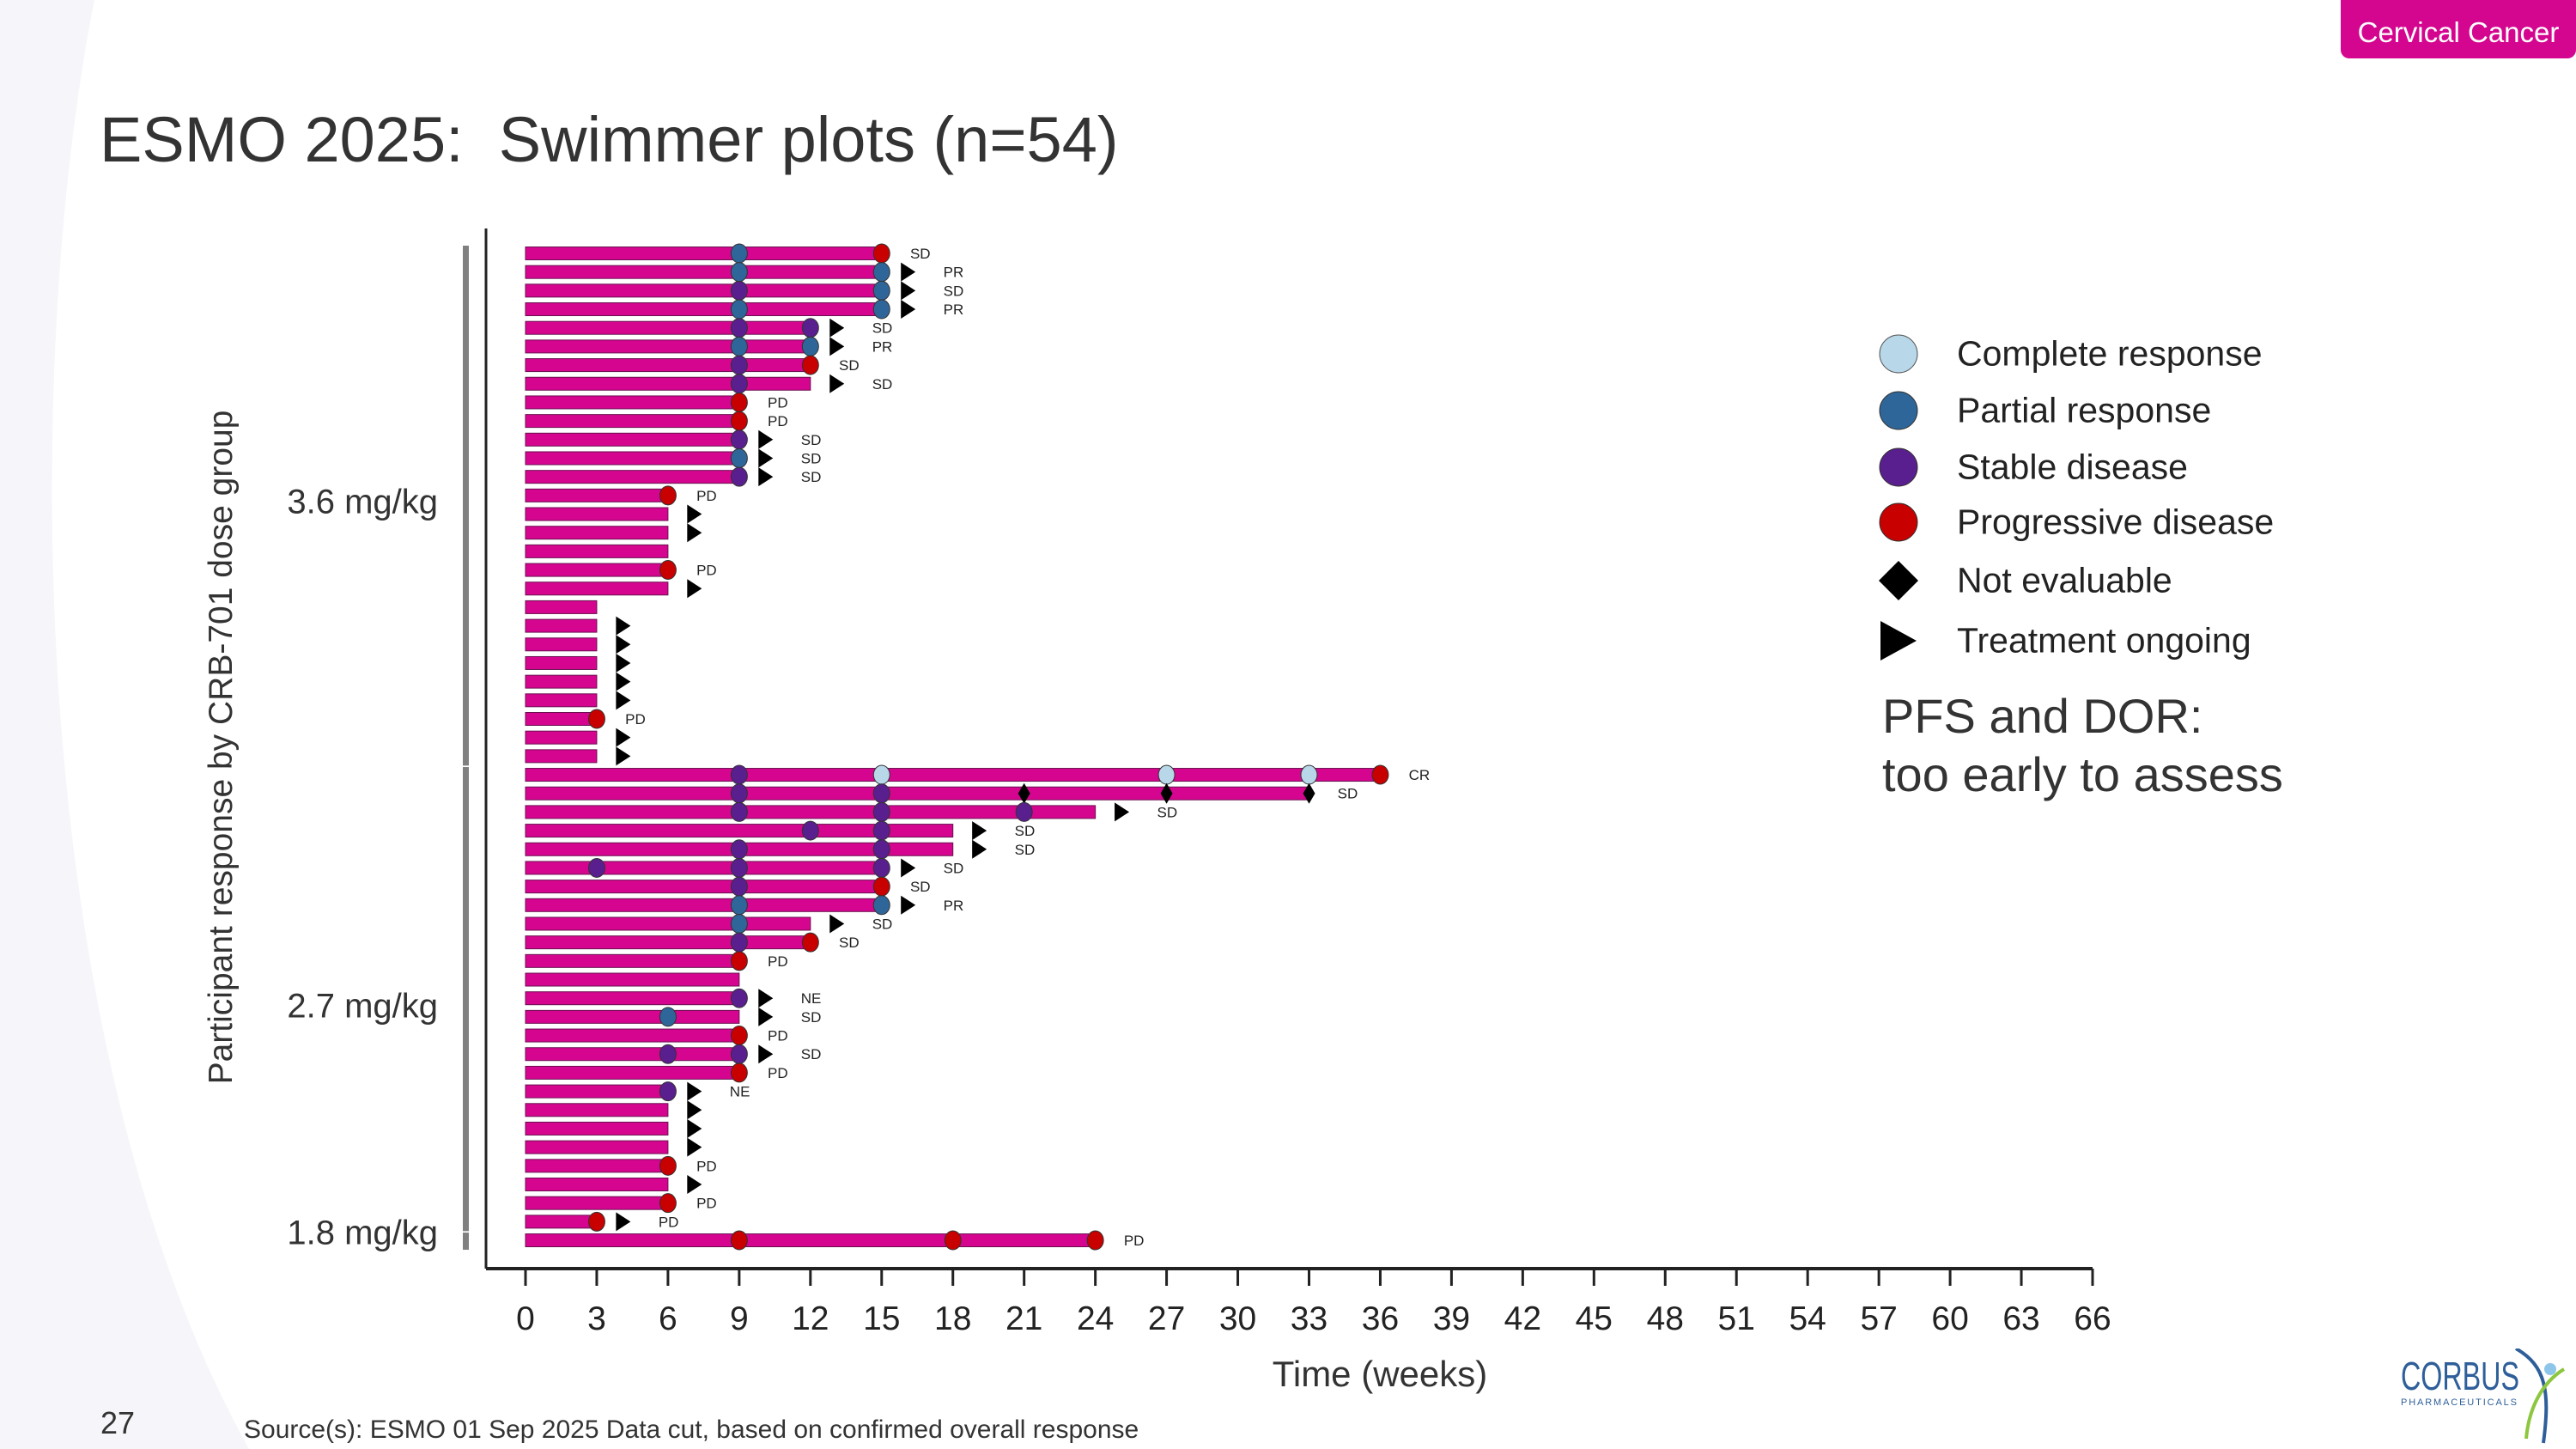  Describe the element at coordinates (1237, 1318) in the screenshot. I see `x-tick-label: 30` at that location.